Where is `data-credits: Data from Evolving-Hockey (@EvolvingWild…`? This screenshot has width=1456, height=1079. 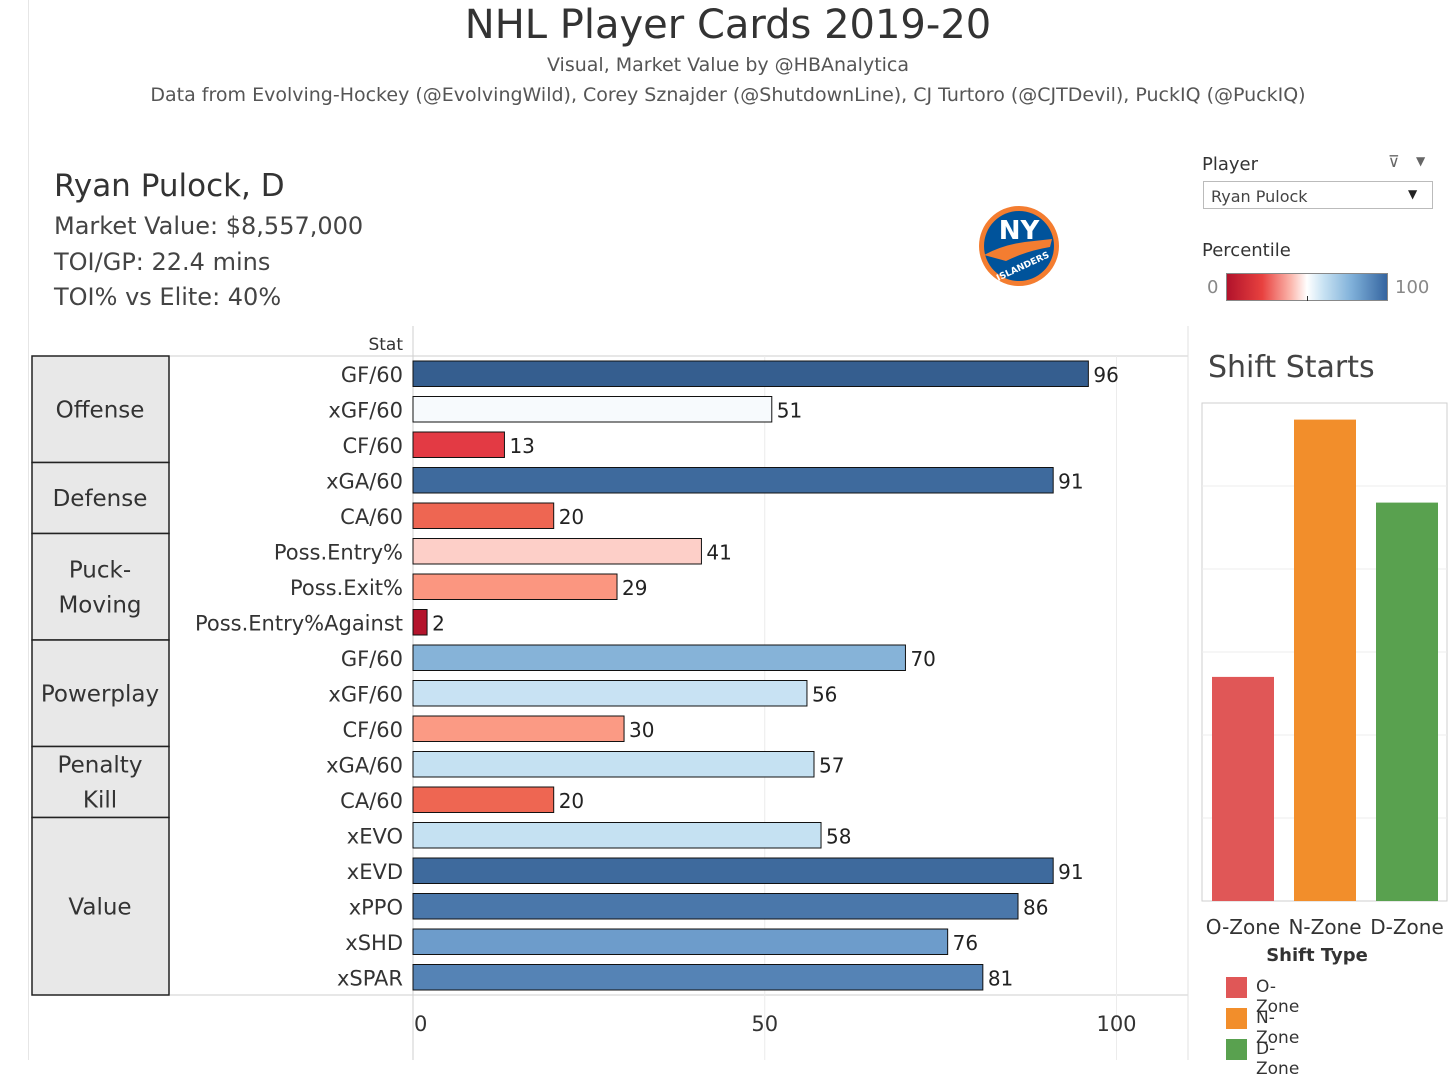 data-credits: Data from Evolving-Hockey (@EvolvingWild… is located at coordinates (728, 95).